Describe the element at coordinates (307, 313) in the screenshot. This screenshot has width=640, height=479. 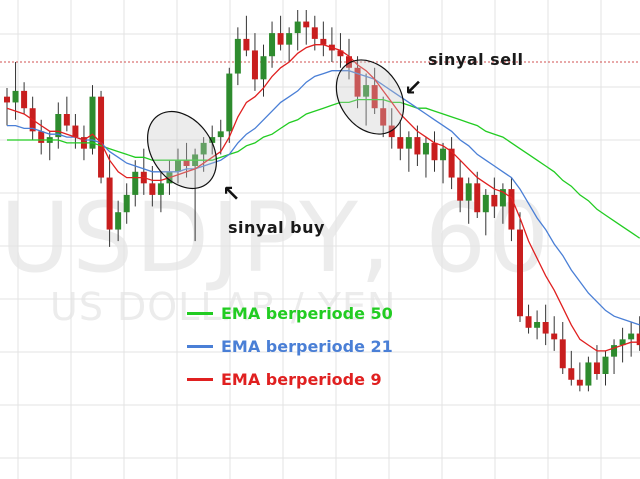
I see `legend-label-ema50: EMA berperiode 50` at that location.